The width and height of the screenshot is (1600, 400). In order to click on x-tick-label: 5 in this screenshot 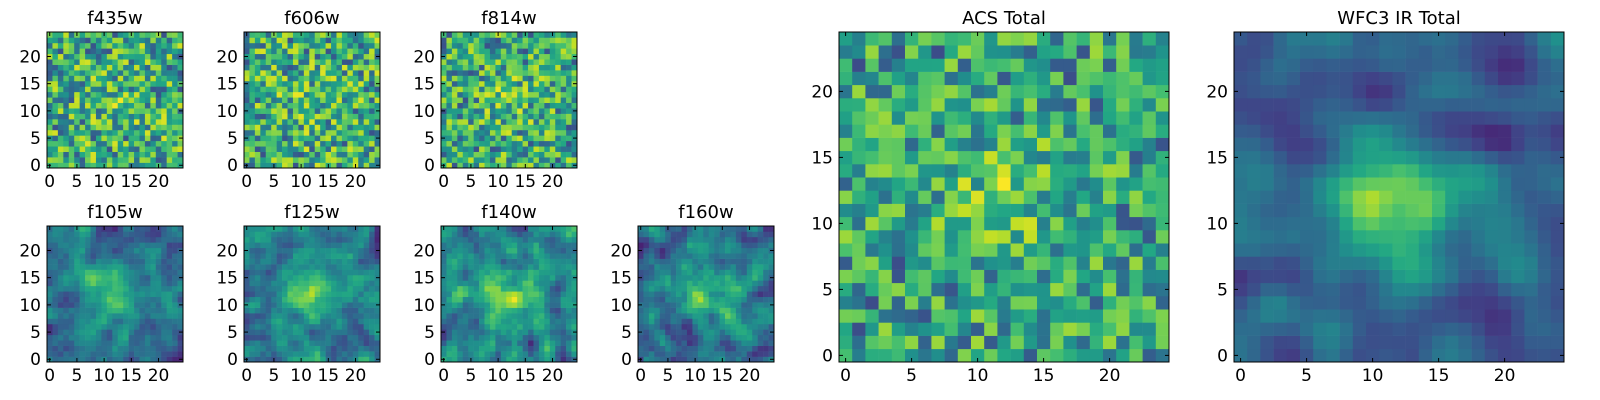, I will do `click(274, 182)`.